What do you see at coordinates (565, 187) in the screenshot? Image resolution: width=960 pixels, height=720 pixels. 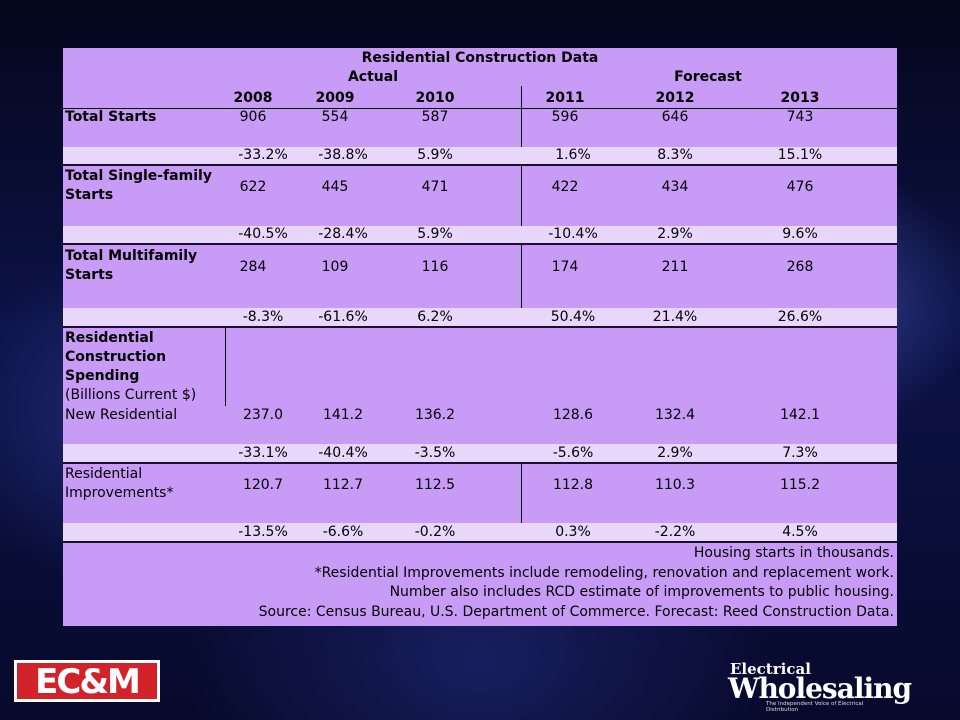 I see `table-cell: 422` at bounding box center [565, 187].